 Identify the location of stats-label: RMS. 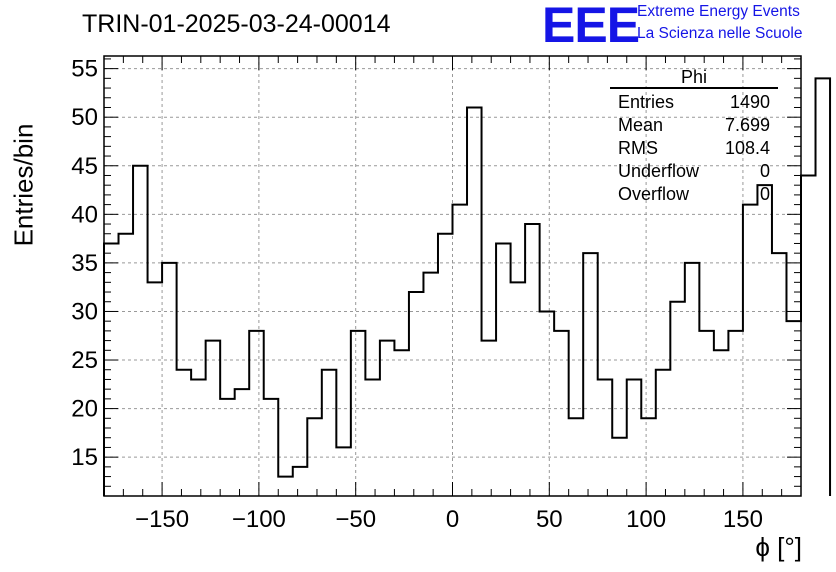
(638, 148).